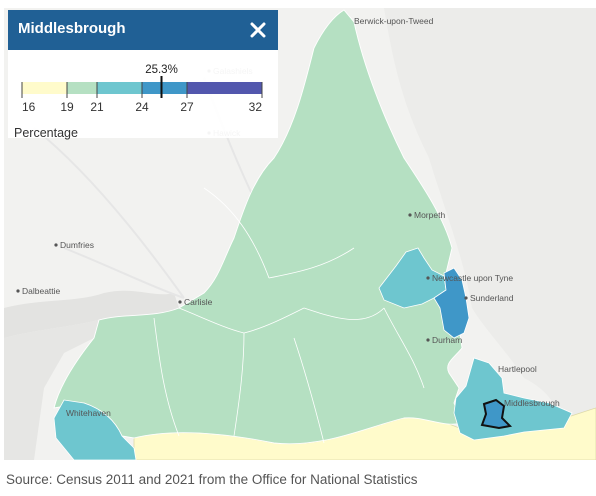  Describe the element at coordinates (95, 429) in the screenshot. I see `region-copeland` at that location.